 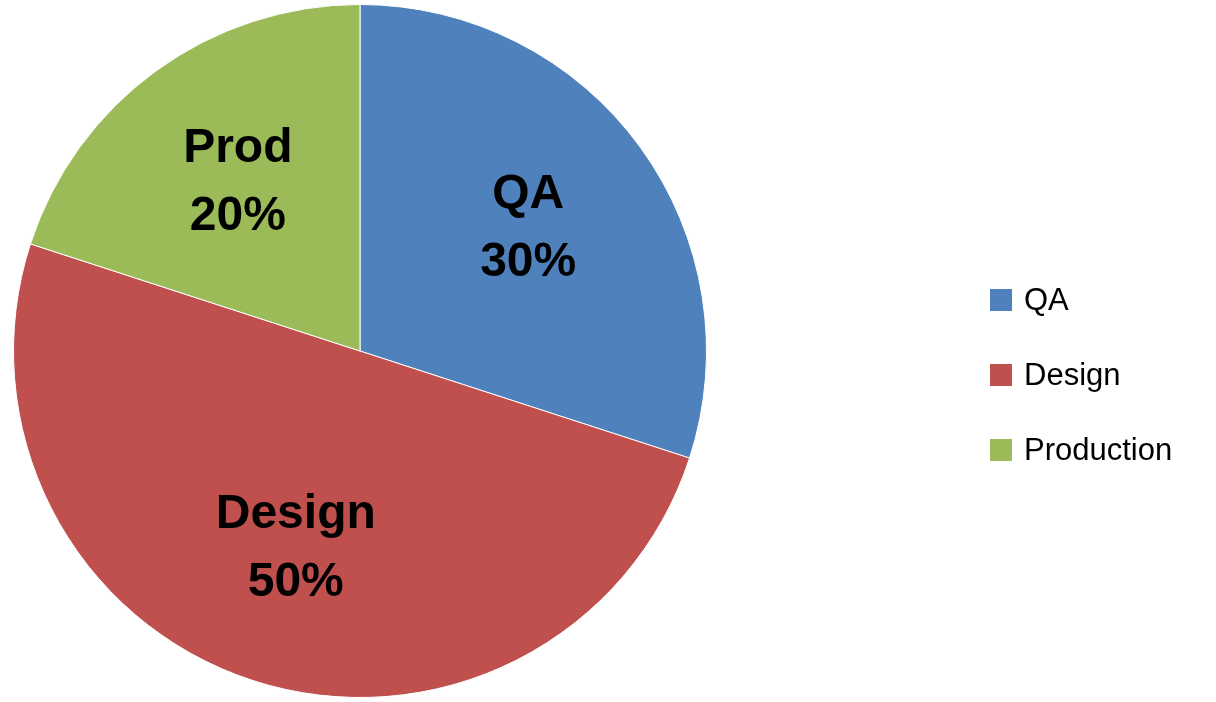 I want to click on data-label: Design 50%, so click(x=295, y=545).